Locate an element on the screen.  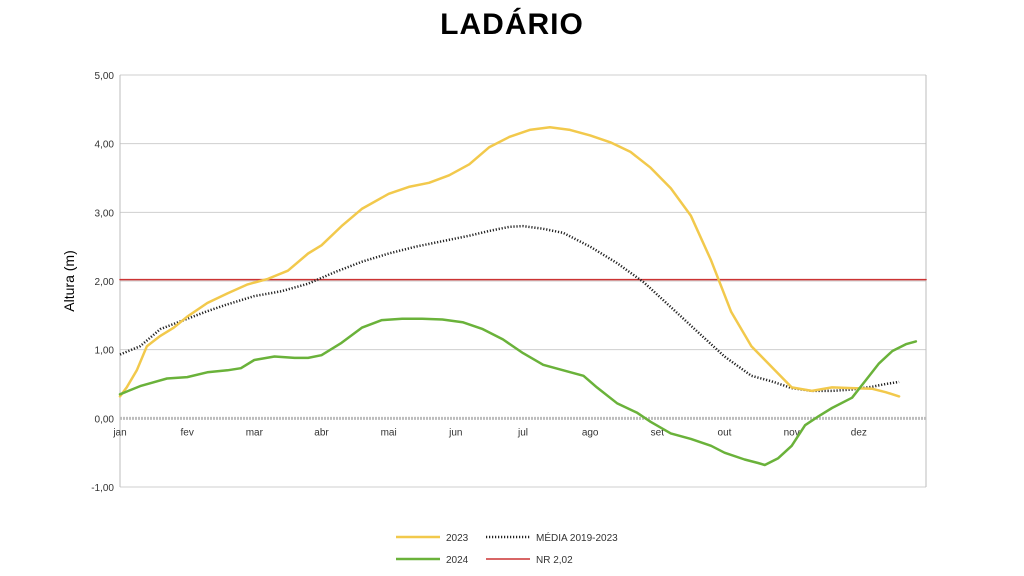
x-tick-label: mai is located at coordinates (389, 432).